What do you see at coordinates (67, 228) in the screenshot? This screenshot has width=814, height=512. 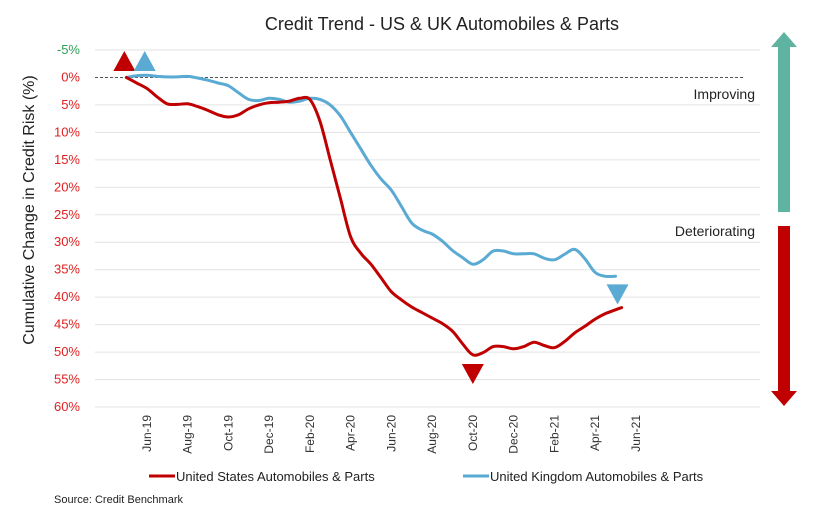 I see `y-axis-ticks: -5% 0% 5% 10% 15% 20% 25% 30% 35% 40% 45% 50% 55% 60%` at bounding box center [67, 228].